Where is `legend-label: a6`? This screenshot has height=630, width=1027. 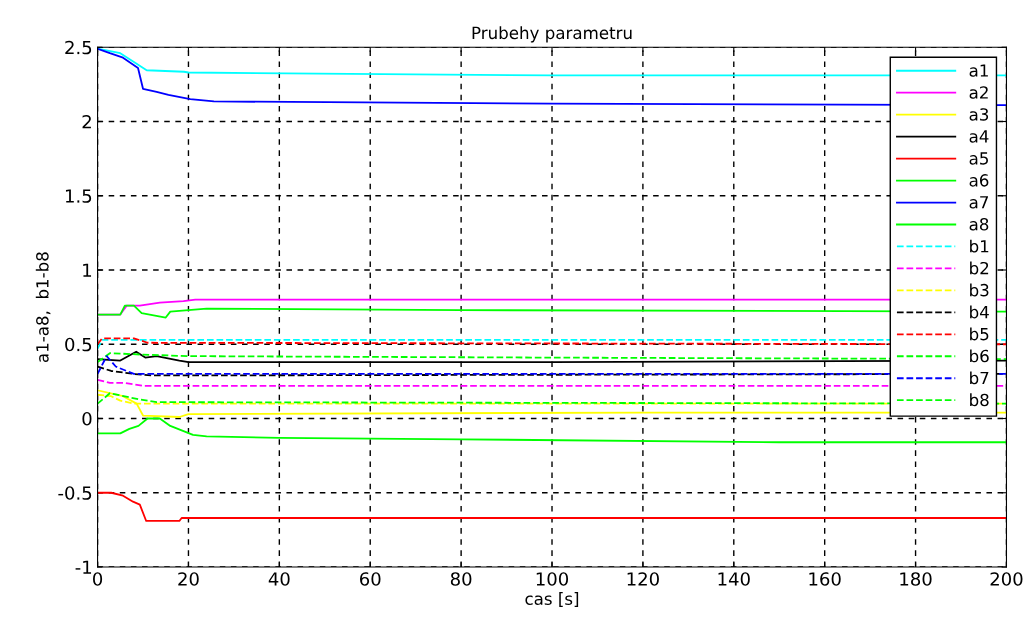 legend-label: a6 is located at coordinates (979, 180).